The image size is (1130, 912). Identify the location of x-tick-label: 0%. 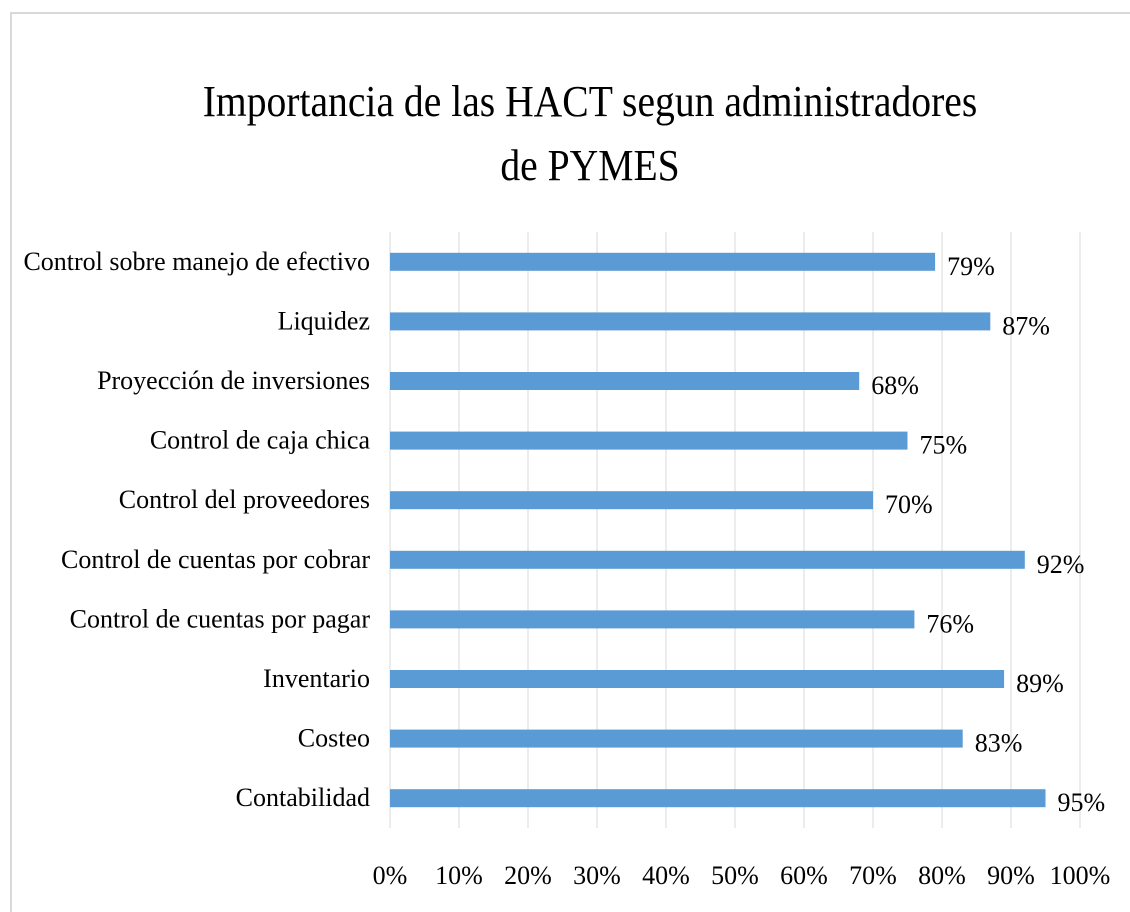
(390, 875).